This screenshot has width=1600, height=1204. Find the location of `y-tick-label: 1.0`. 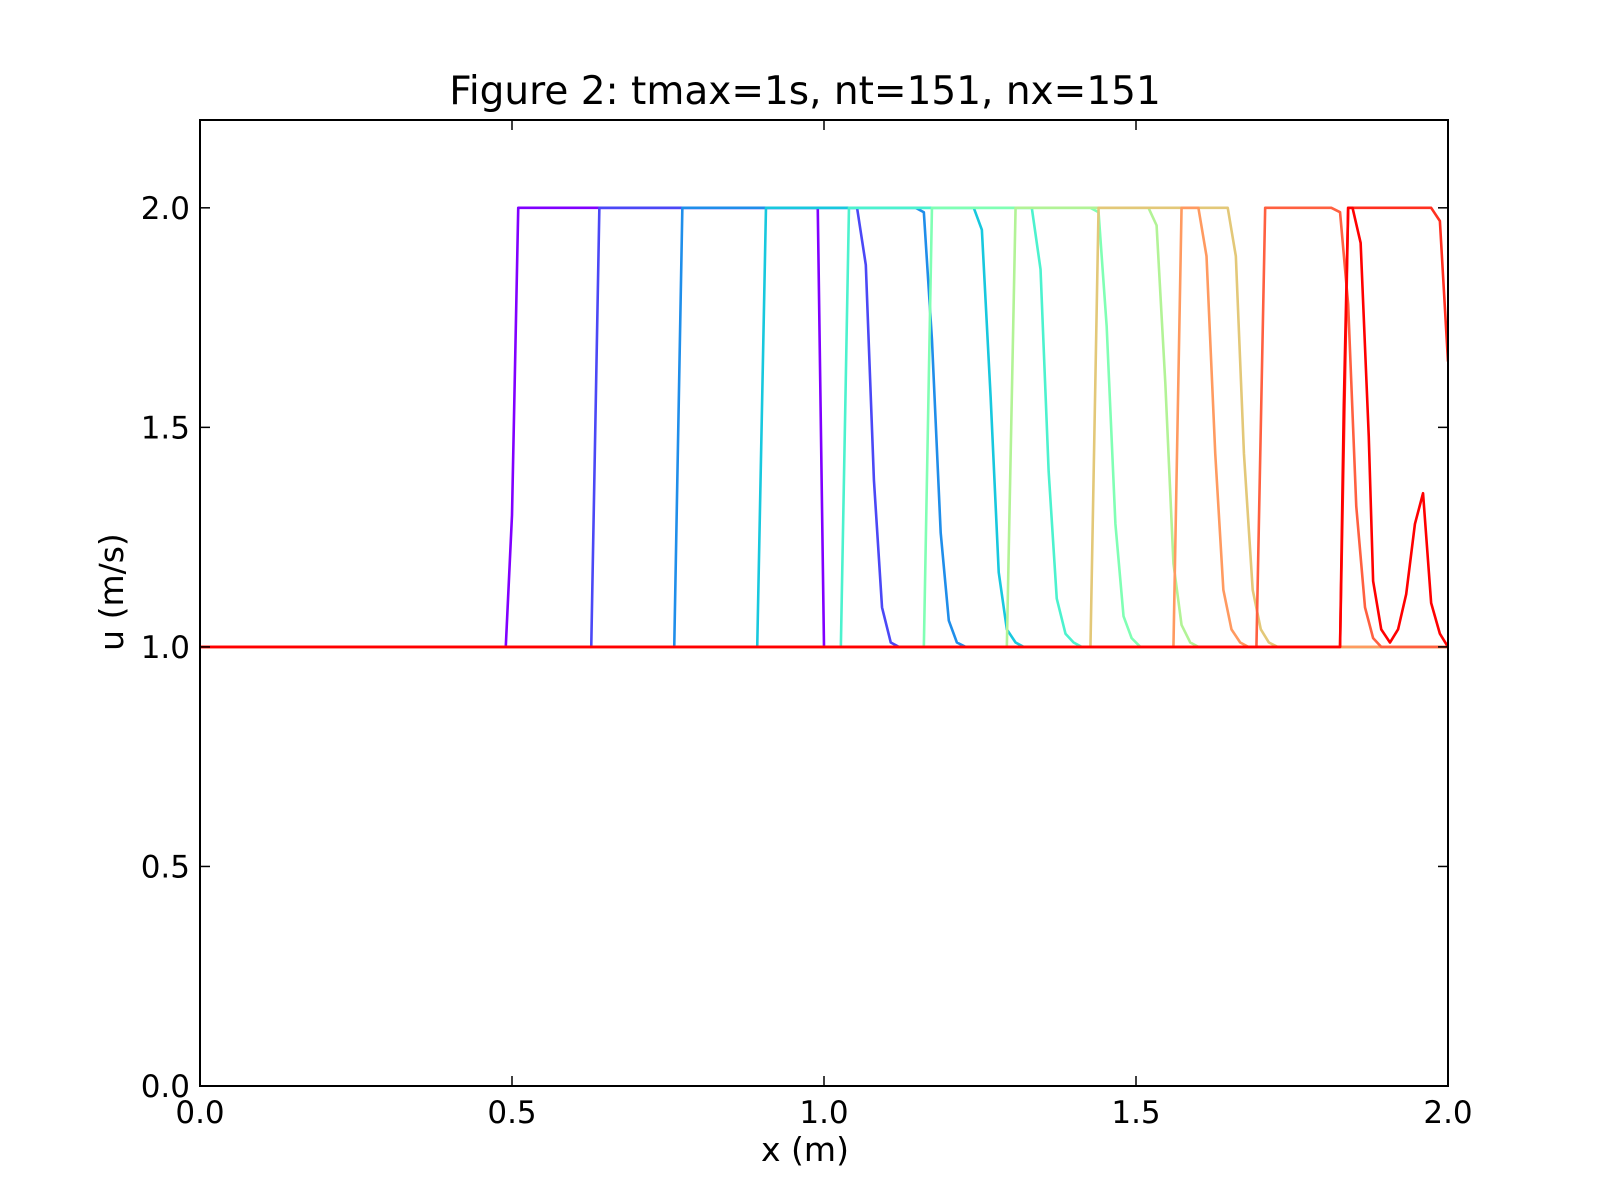

y-tick-label: 1.0 is located at coordinates (165, 648).